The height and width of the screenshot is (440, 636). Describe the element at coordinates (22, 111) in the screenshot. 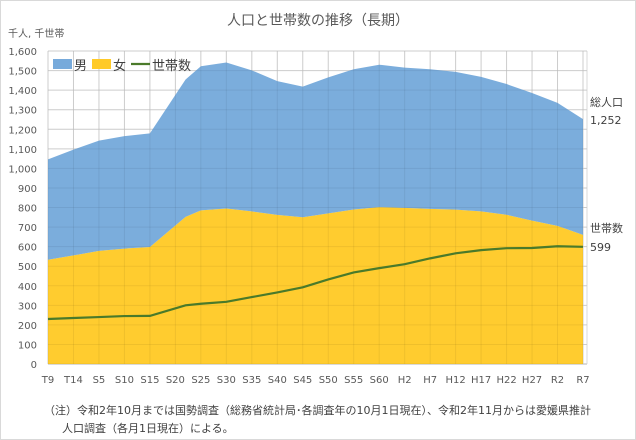

I see `y-tick-label: 1,300` at that location.